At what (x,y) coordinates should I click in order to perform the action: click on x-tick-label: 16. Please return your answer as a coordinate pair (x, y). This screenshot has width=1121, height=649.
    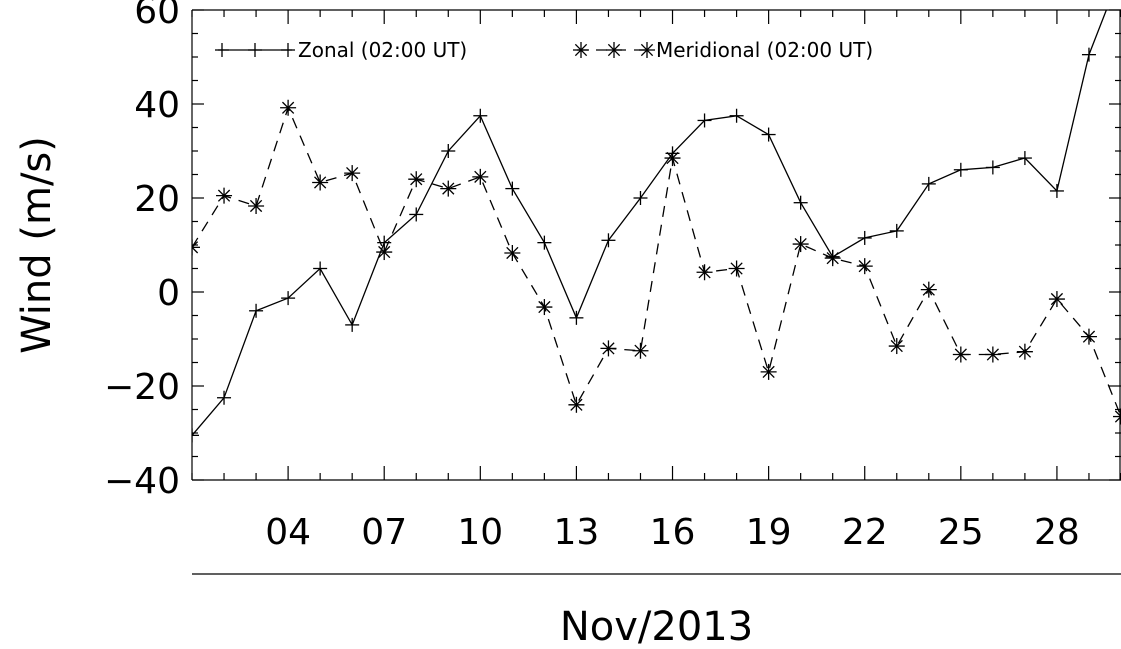
    Looking at the image, I should click on (673, 532).